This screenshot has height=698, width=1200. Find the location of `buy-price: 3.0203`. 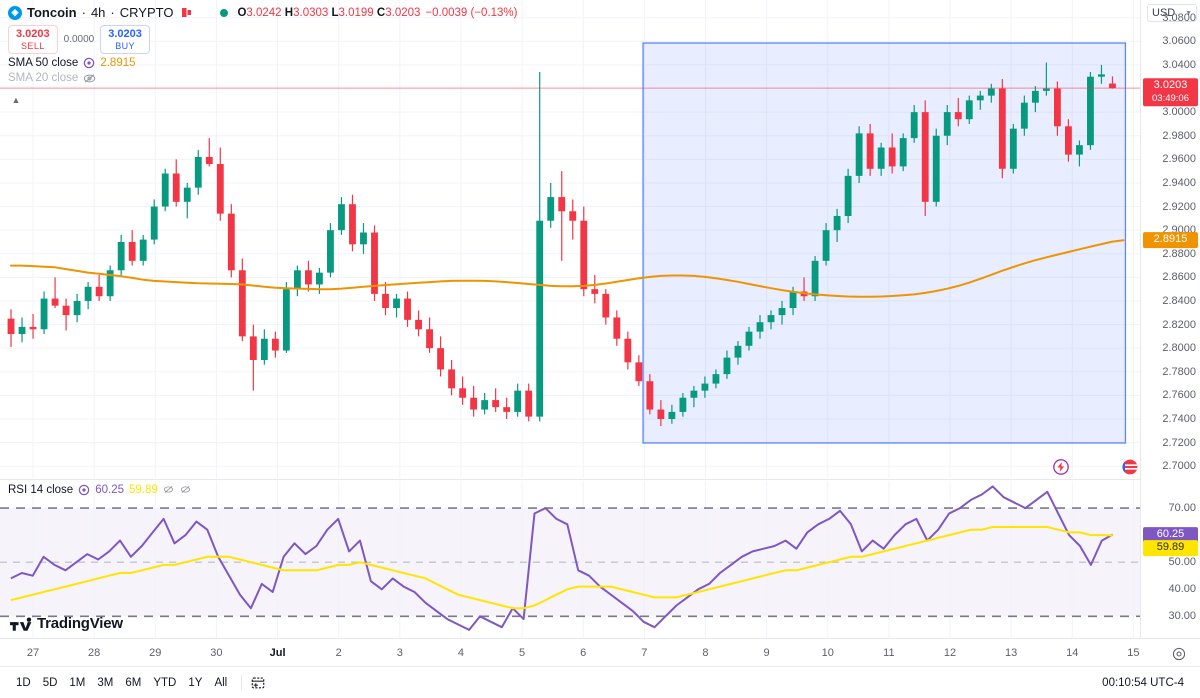

buy-price: 3.0203 is located at coordinates (125, 34).